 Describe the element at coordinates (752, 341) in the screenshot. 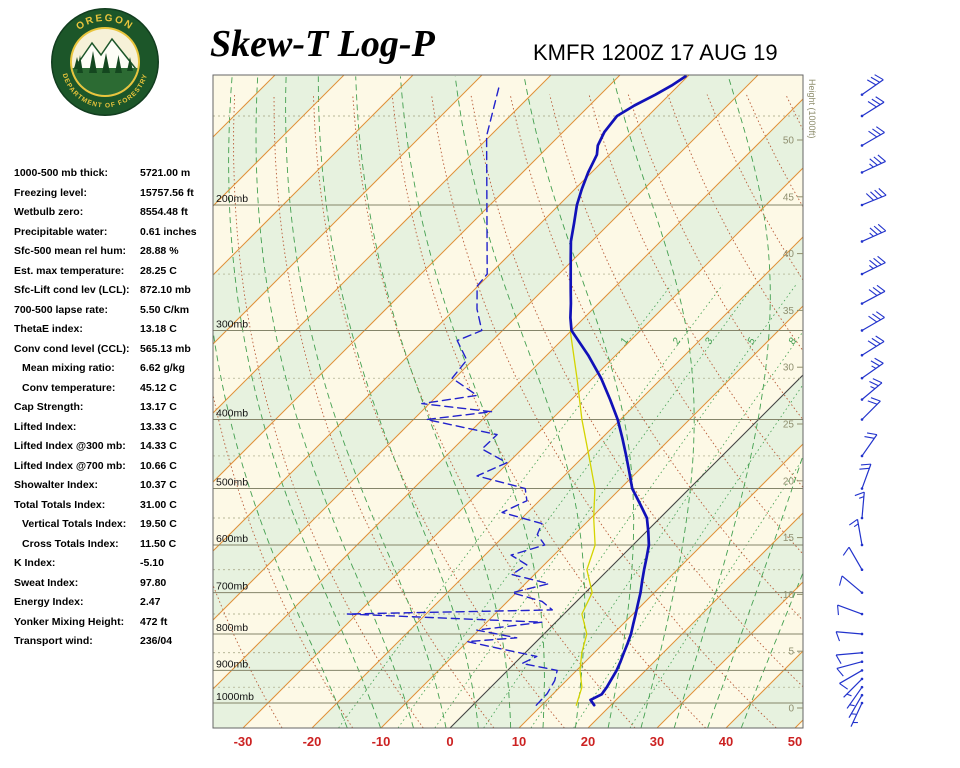

I see `mixing-ratio-label: 5` at that location.